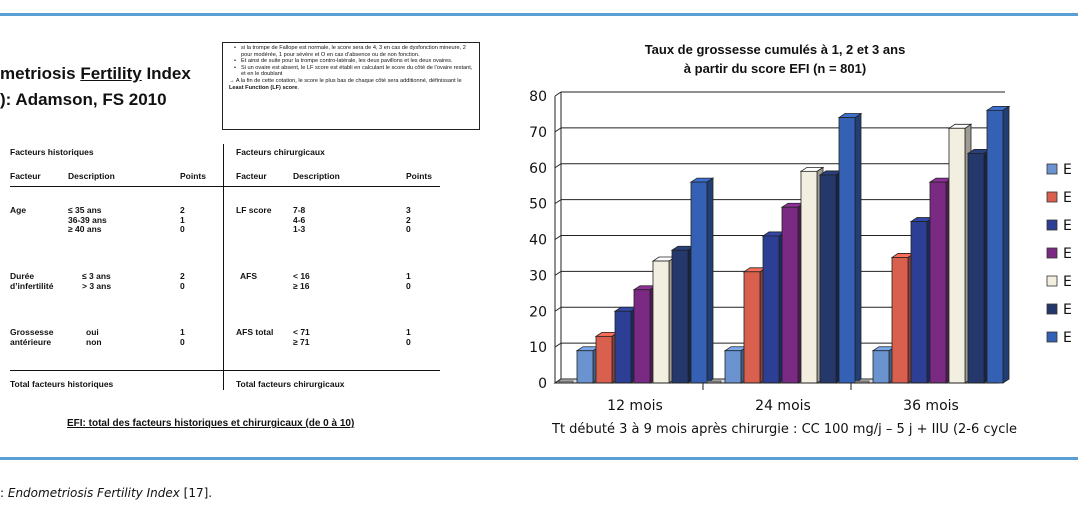  What do you see at coordinates (18, 210) in the screenshot?
I see `hist-factor: Age` at bounding box center [18, 210].